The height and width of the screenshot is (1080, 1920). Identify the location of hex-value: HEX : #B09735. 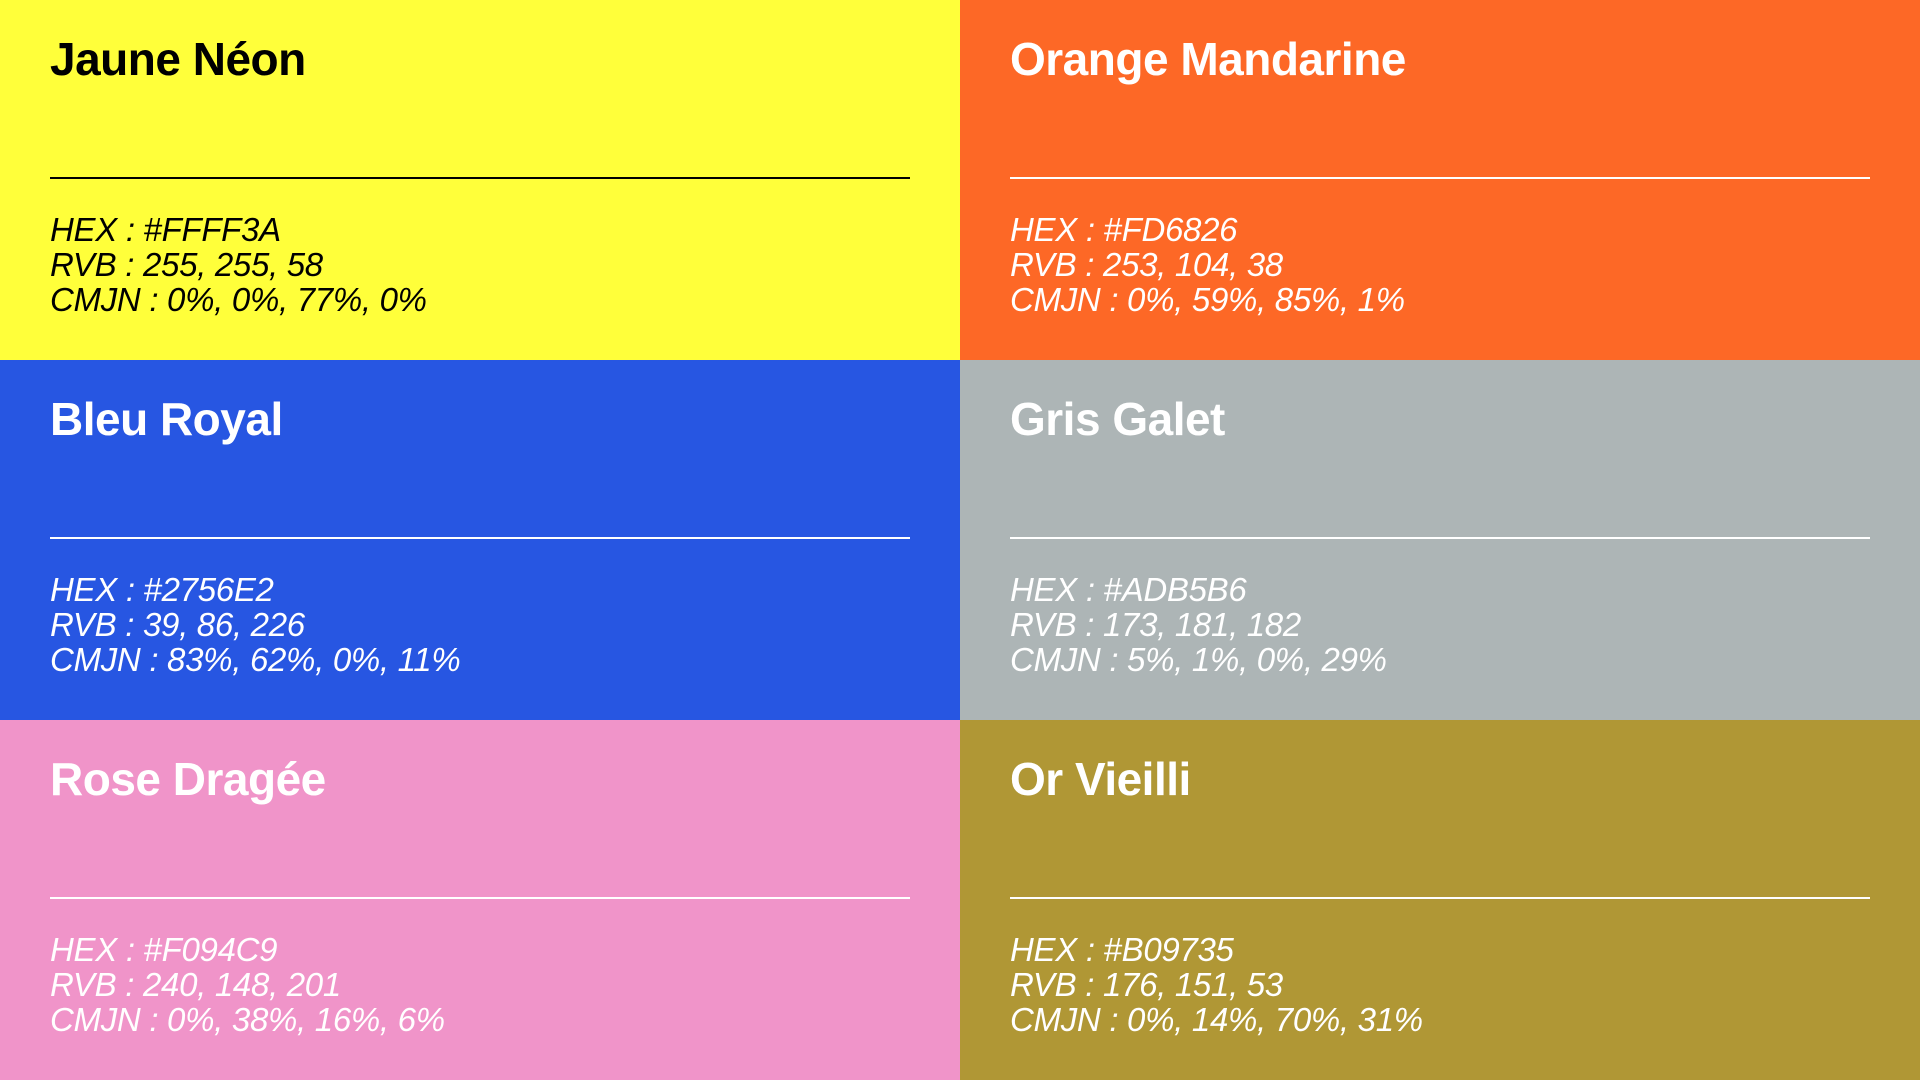
(1122, 949).